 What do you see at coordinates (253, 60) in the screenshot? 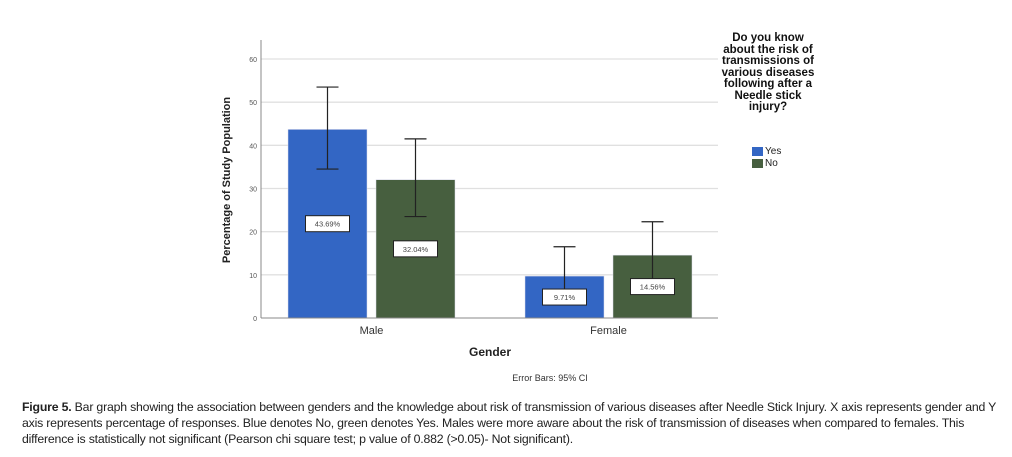
I see `y-tick-label: 60` at bounding box center [253, 60].